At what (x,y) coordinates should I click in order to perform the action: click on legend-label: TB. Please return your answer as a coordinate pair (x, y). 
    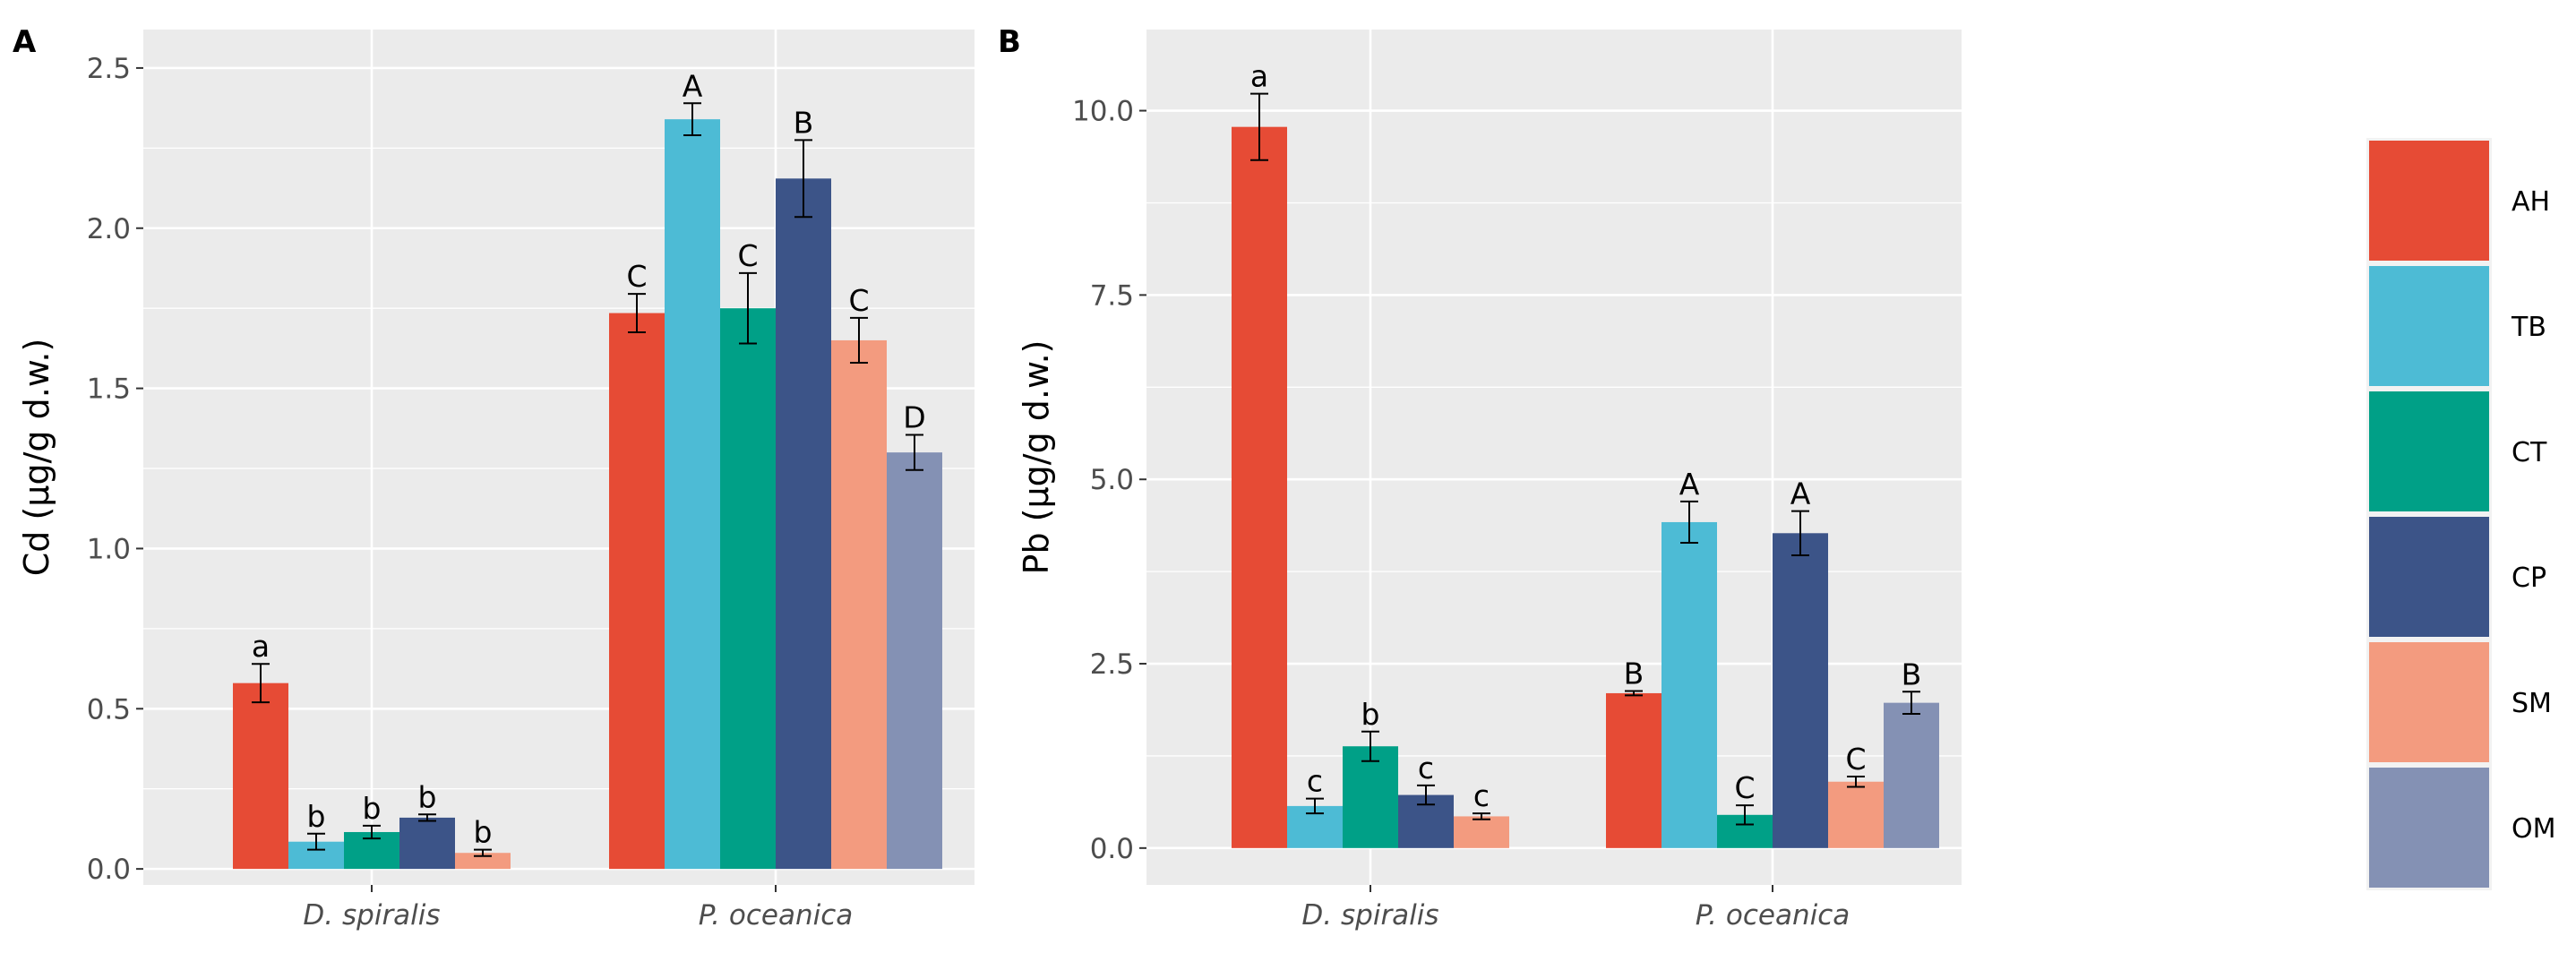
    Looking at the image, I should click on (2528, 327).